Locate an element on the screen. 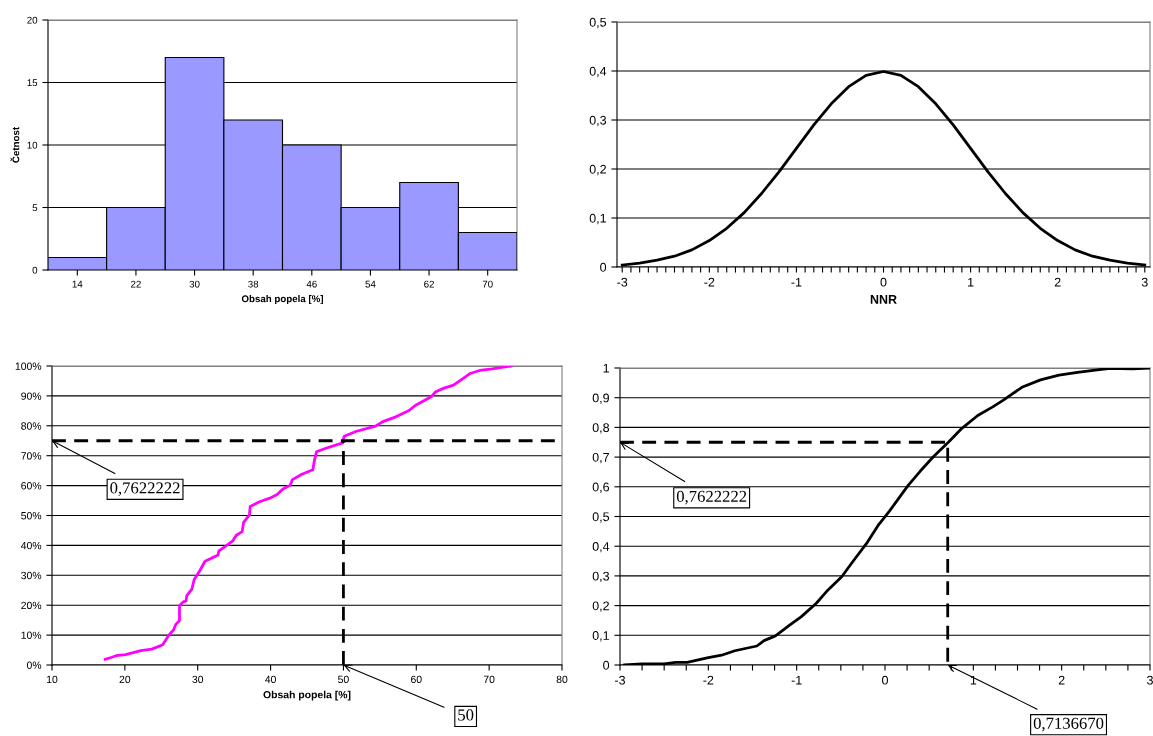  y-axis-title: Četnost is located at coordinates (15, 145).